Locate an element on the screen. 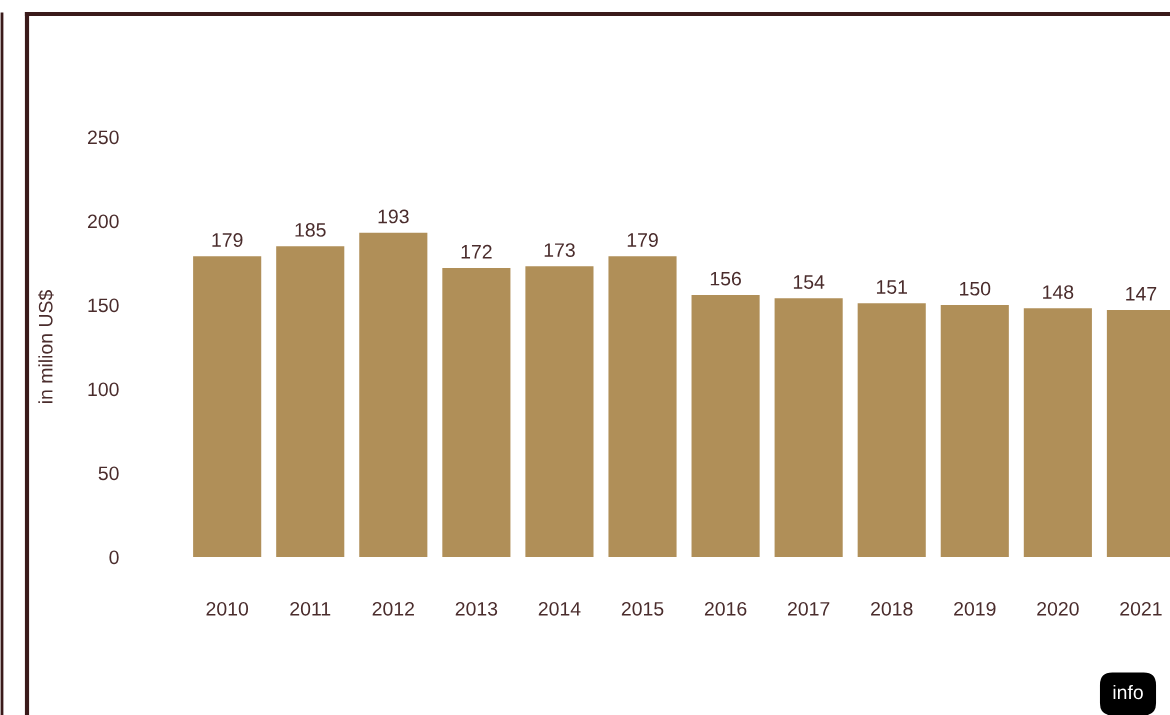  data-label: 156 is located at coordinates (725, 278).